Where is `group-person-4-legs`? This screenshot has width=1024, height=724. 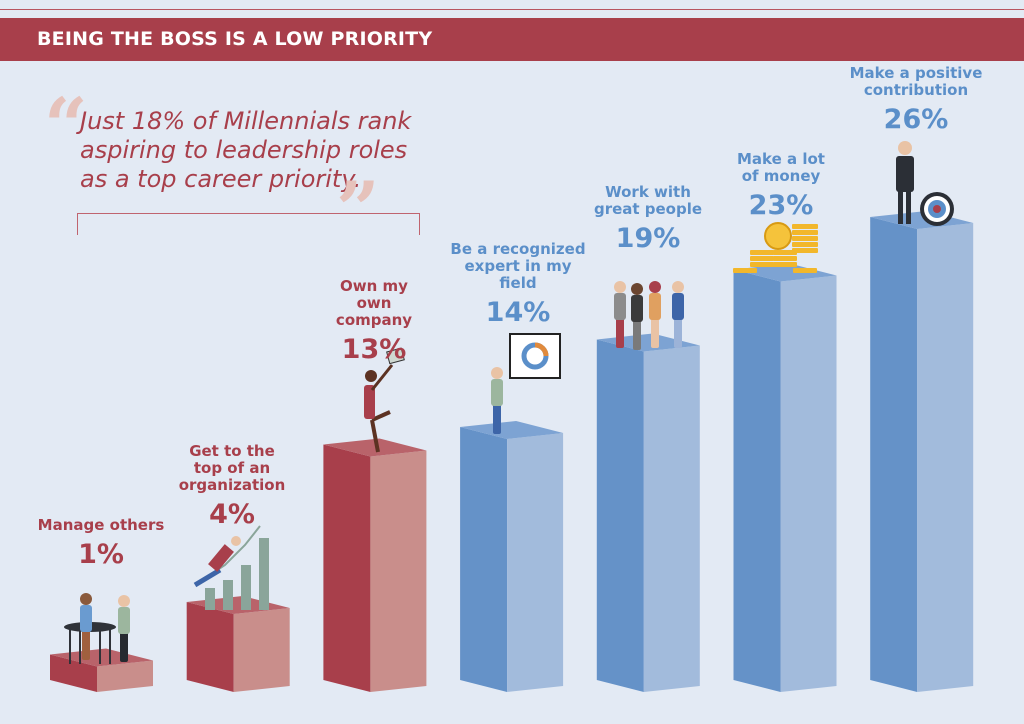
group-person-4-legs is located at coordinates (678, 333).